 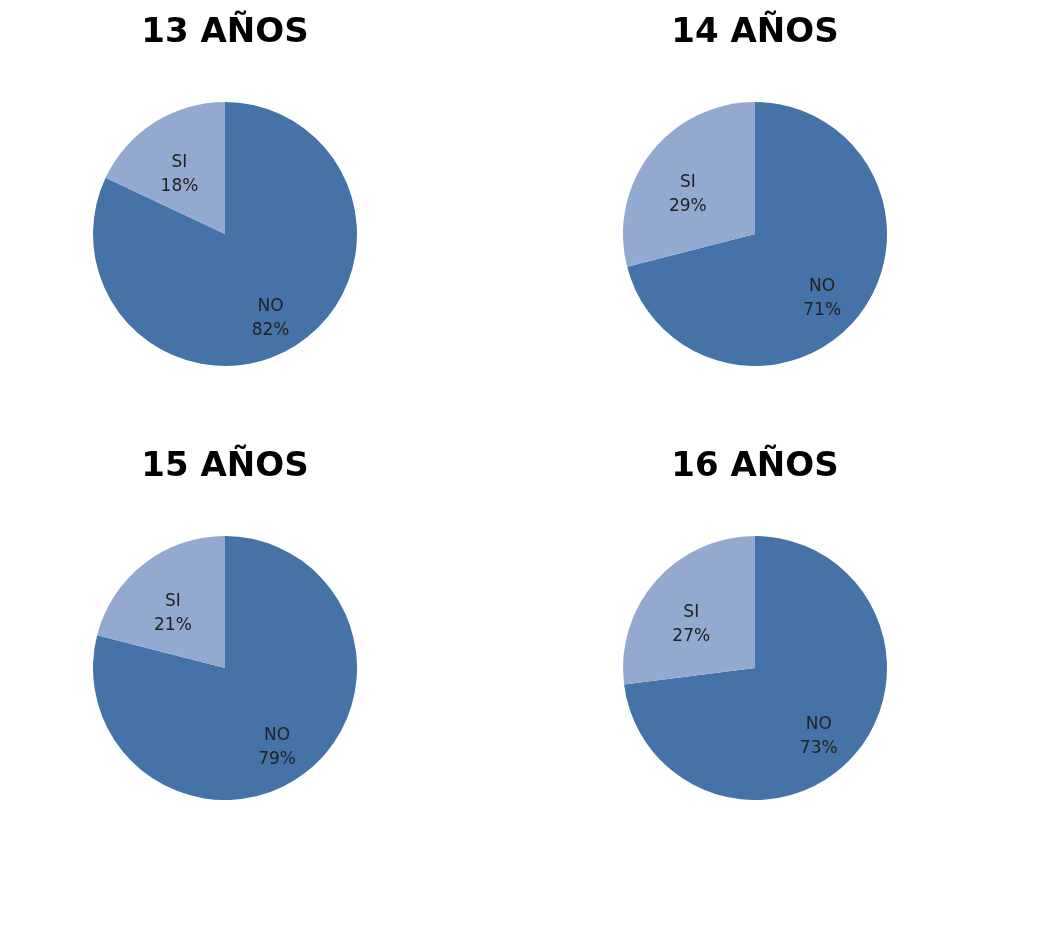 I want to click on data-label: 21%, so click(x=173, y=623).